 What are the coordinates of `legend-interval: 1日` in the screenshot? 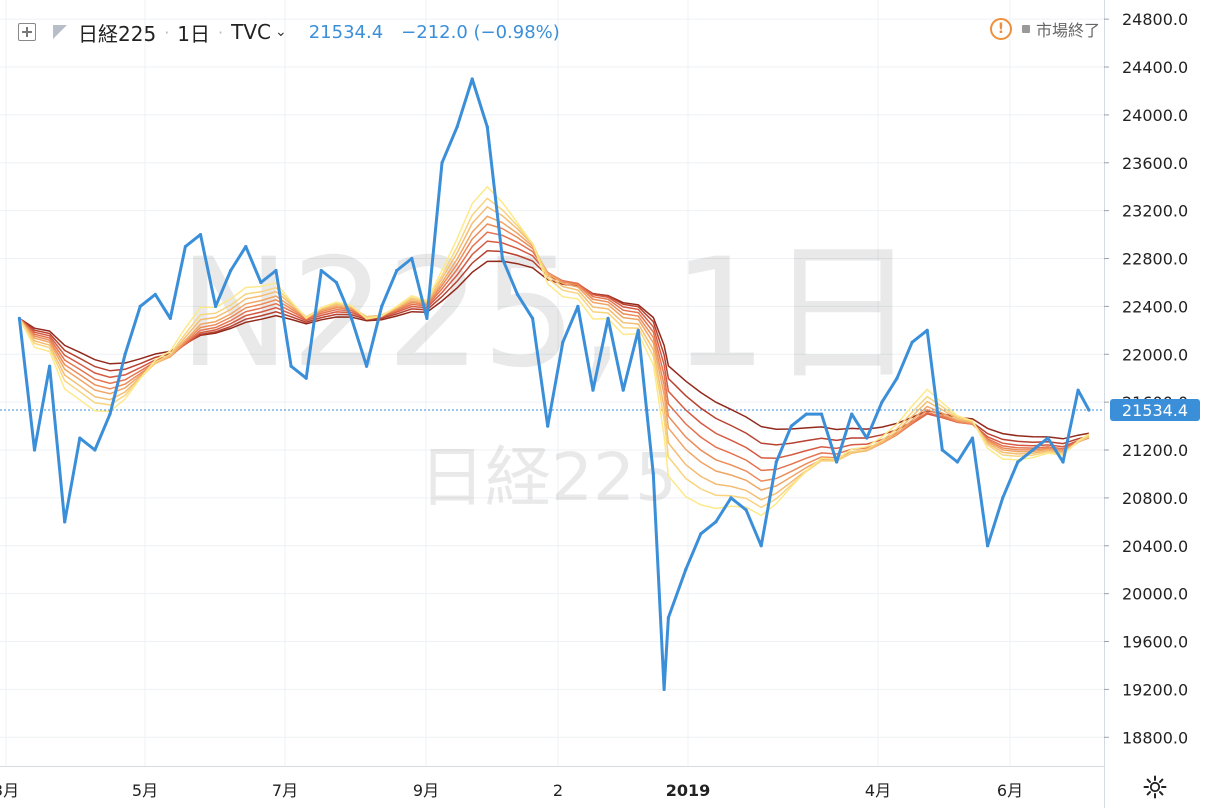 It's located at (194, 33).